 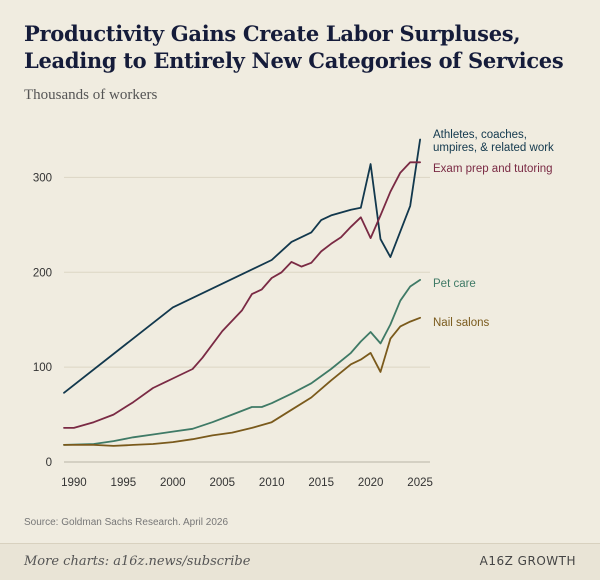 I want to click on y-tick-label: 100, so click(x=42, y=368).